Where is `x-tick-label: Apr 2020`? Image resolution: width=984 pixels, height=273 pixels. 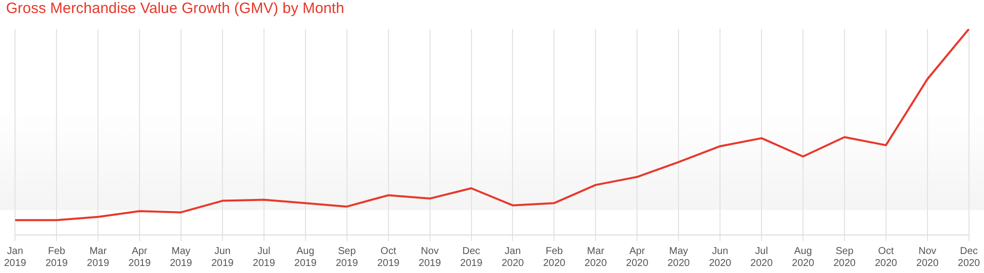 x-tick-label: Apr 2020 is located at coordinates (637, 257).